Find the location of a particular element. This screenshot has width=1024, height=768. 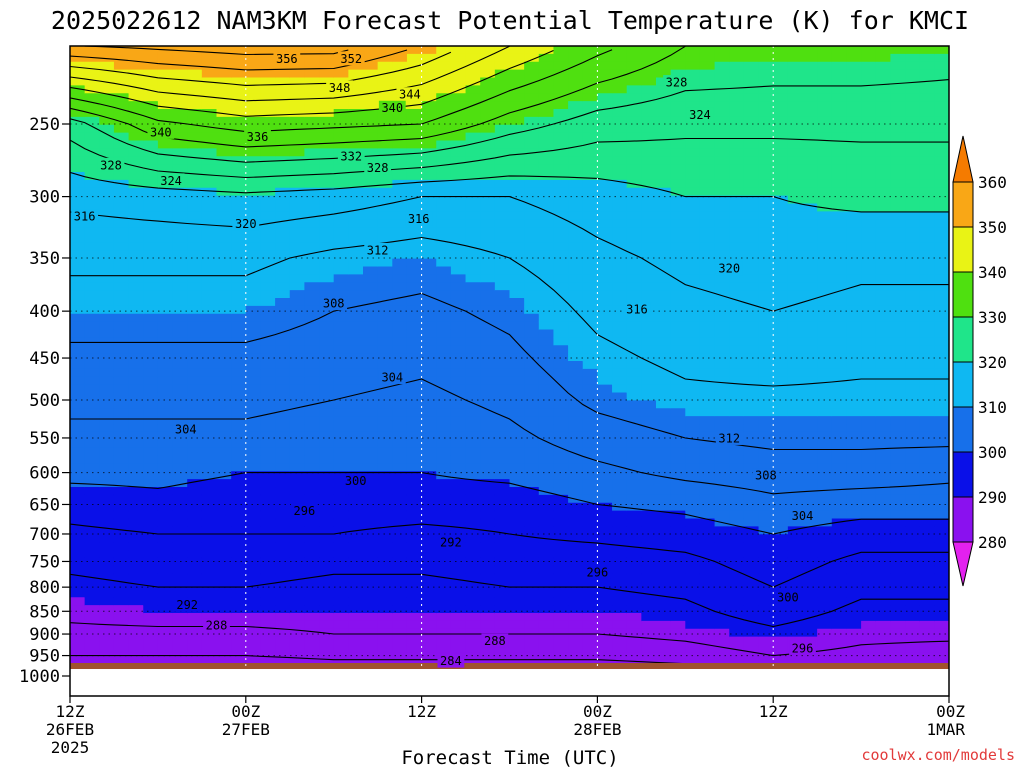

contour-label: 340 is located at coordinates (392, 108).